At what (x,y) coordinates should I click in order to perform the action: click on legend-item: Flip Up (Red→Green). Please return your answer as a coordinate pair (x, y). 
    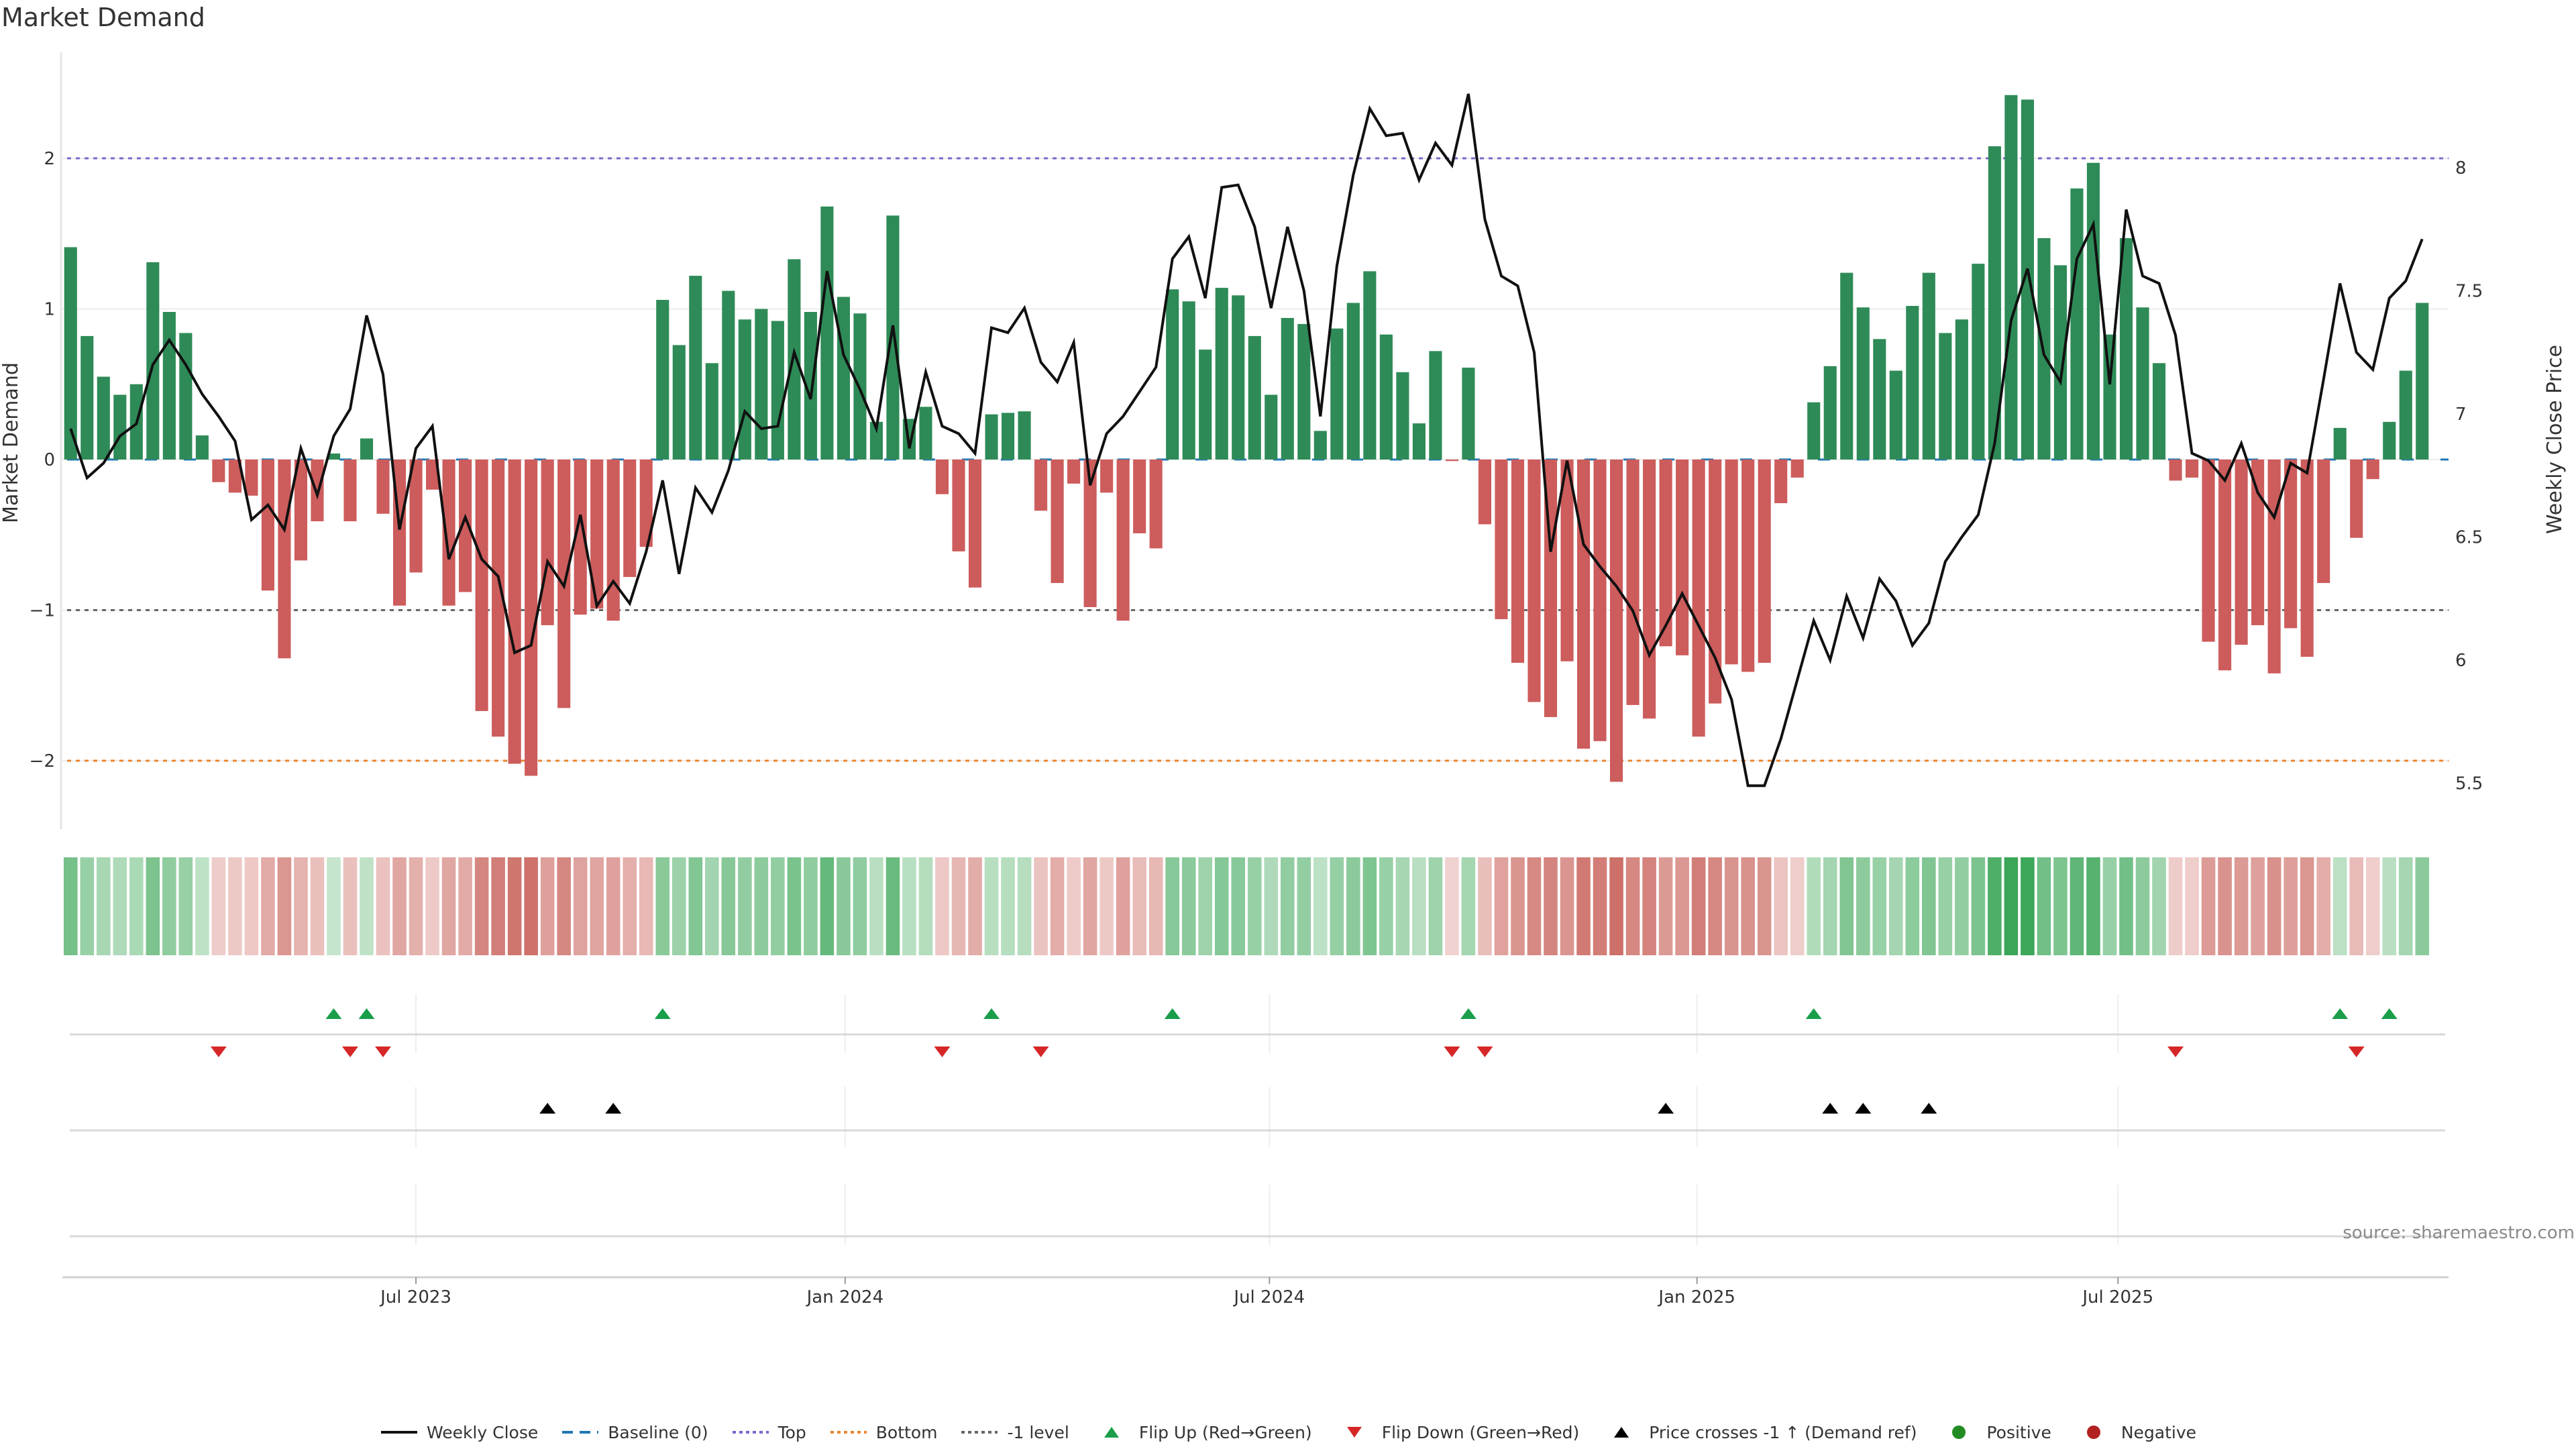
    Looking at the image, I should click on (1202, 1432).